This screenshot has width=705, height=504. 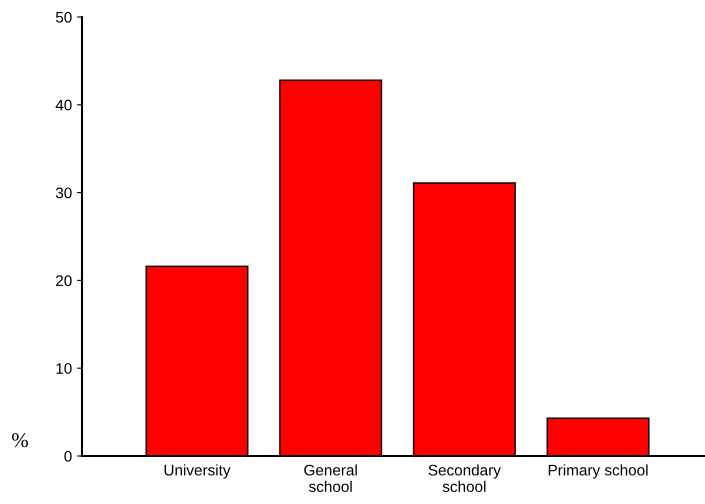 I want to click on x-tick-label: General school, so click(x=330, y=478).